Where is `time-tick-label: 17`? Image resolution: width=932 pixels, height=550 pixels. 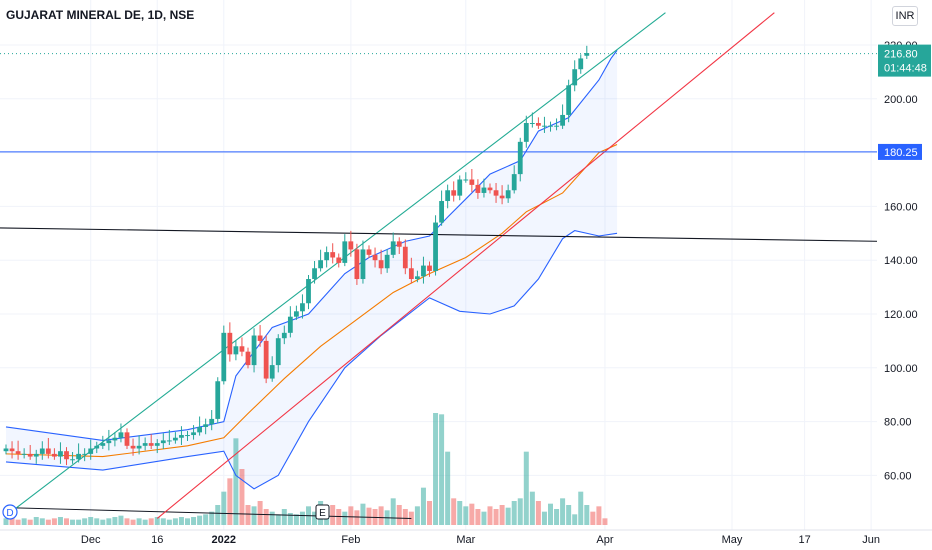 time-tick-label: 17 is located at coordinates (804, 540).